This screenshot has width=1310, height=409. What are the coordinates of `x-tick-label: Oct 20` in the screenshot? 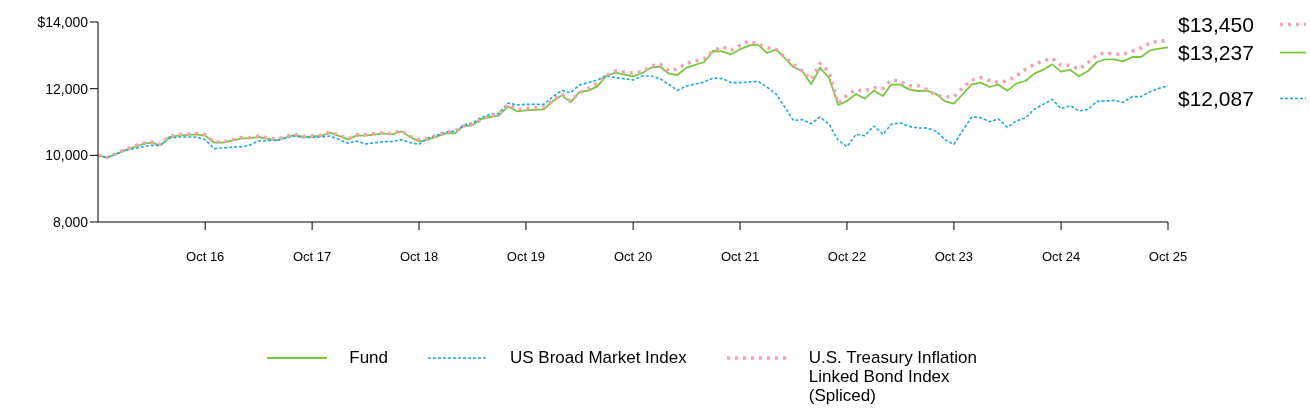 It's located at (633, 257).